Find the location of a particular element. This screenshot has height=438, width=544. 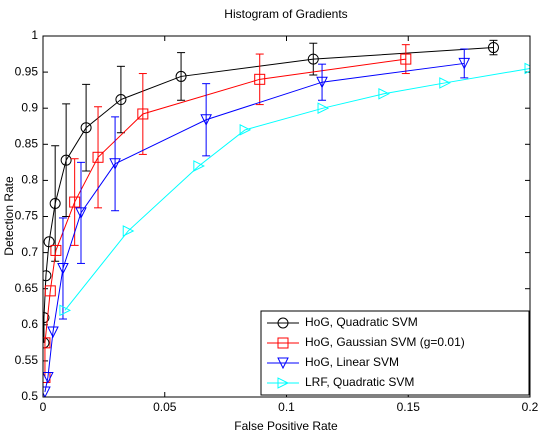

y-tick-label: 0.7 is located at coordinates (29, 252).